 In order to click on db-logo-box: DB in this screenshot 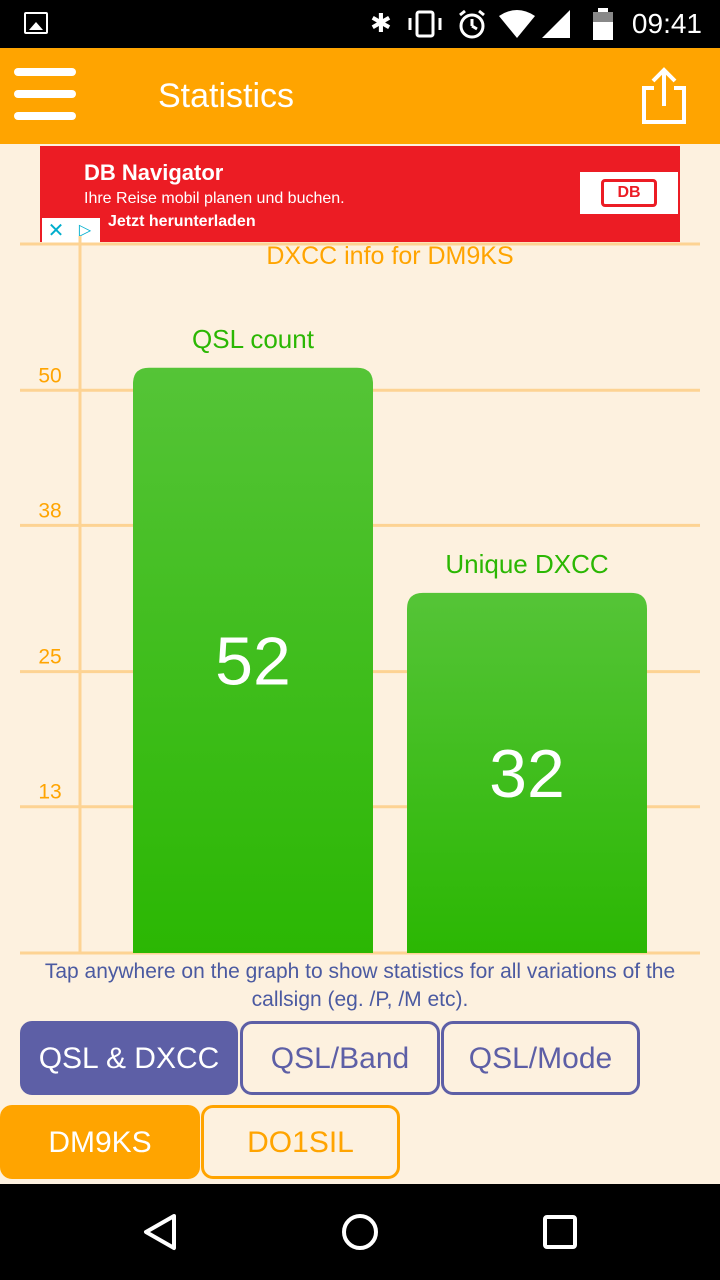, I will do `click(629, 193)`.